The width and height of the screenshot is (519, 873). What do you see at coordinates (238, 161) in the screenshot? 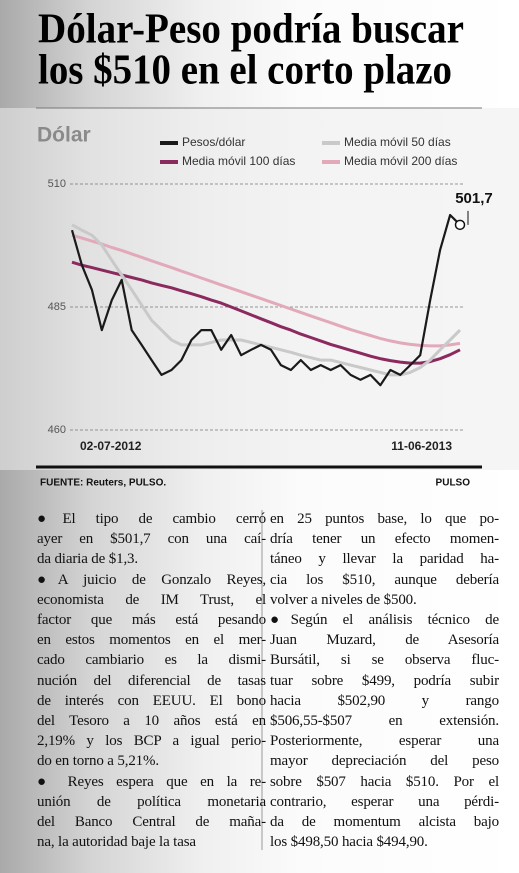
I see `legend-label: Media móvil 100 días` at bounding box center [238, 161].